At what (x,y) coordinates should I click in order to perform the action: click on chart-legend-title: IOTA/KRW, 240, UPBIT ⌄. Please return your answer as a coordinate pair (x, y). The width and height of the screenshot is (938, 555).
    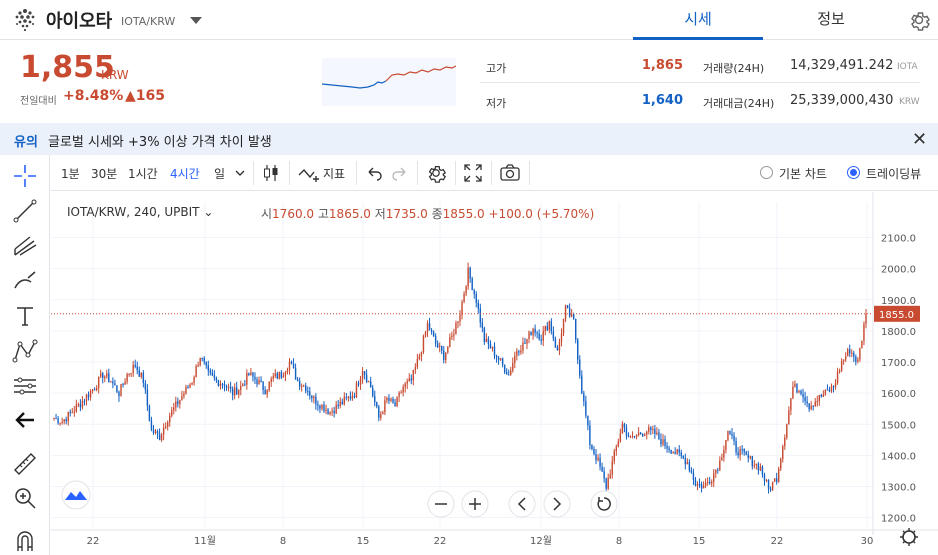
    Looking at the image, I should click on (140, 212).